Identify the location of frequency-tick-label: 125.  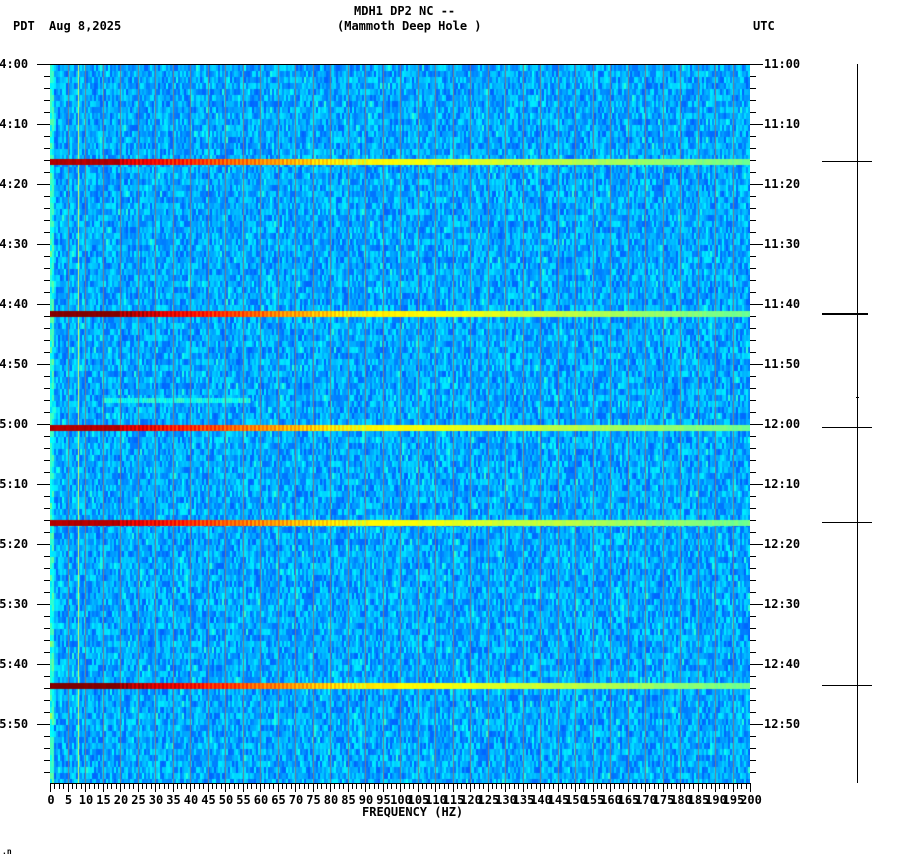
(488, 800).